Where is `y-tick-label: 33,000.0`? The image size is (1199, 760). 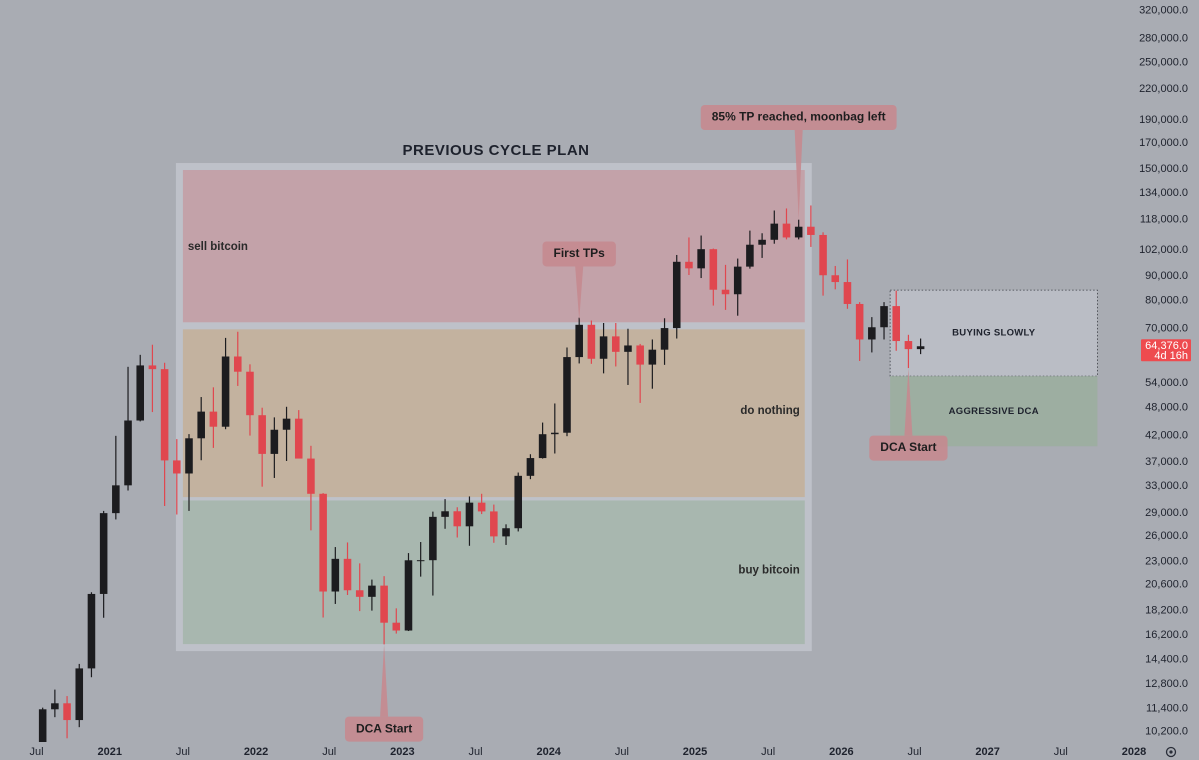
y-tick-label: 33,000.0 is located at coordinates (1166, 486).